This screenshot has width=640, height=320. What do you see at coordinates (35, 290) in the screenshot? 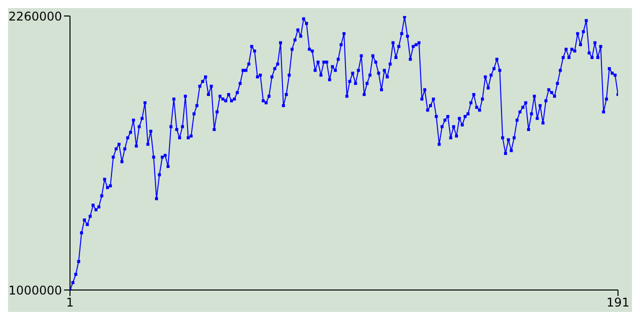
I see `y-tick-label: 1000000` at bounding box center [35, 290].